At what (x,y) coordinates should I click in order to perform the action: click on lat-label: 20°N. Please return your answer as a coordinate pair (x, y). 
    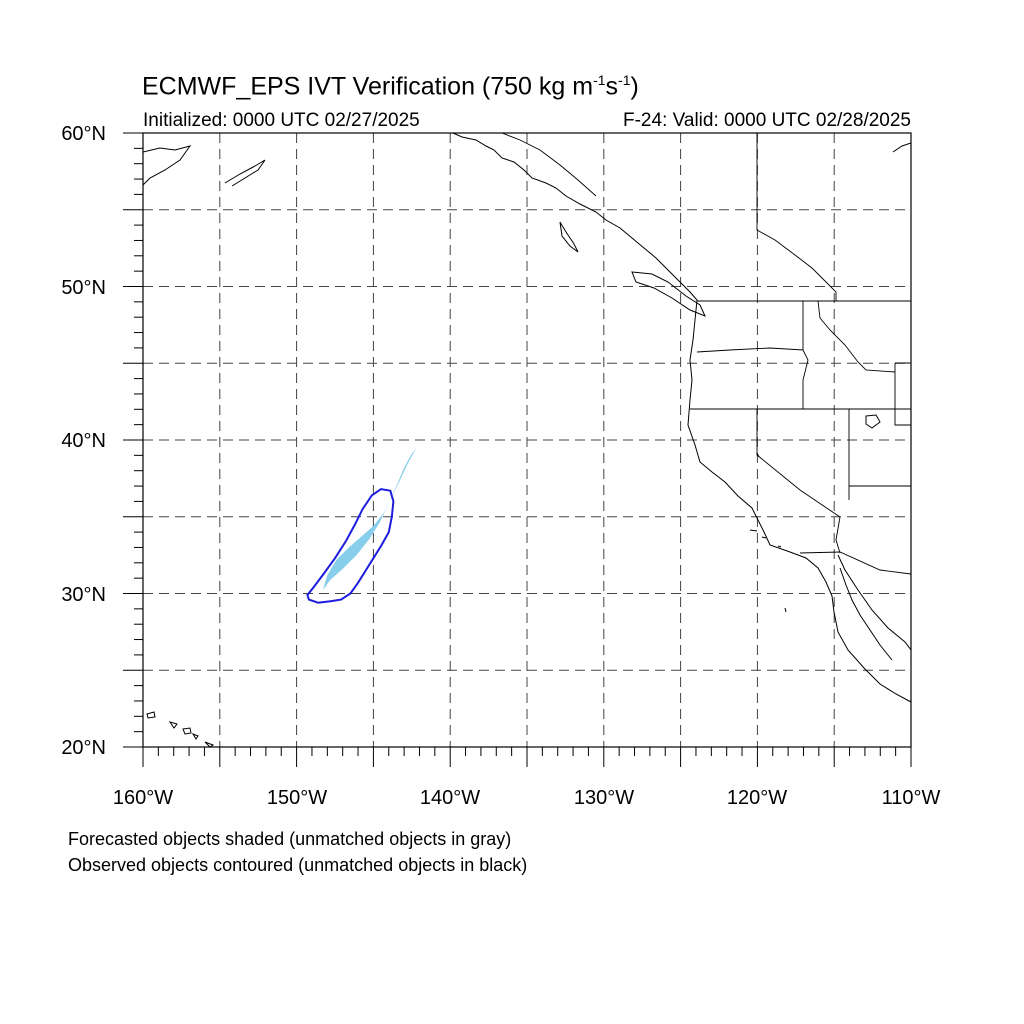
    Looking at the image, I should click on (83, 748).